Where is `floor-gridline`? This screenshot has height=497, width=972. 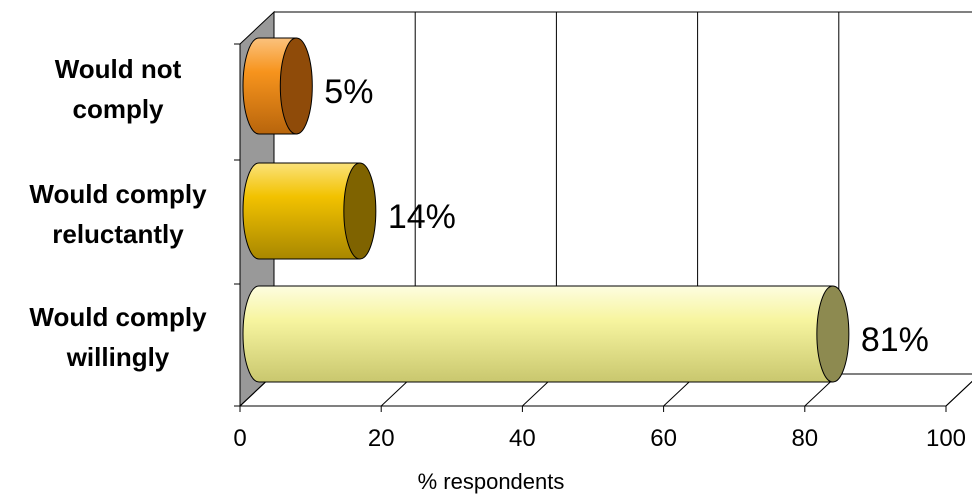
floor-gridline is located at coordinates (958, 393).